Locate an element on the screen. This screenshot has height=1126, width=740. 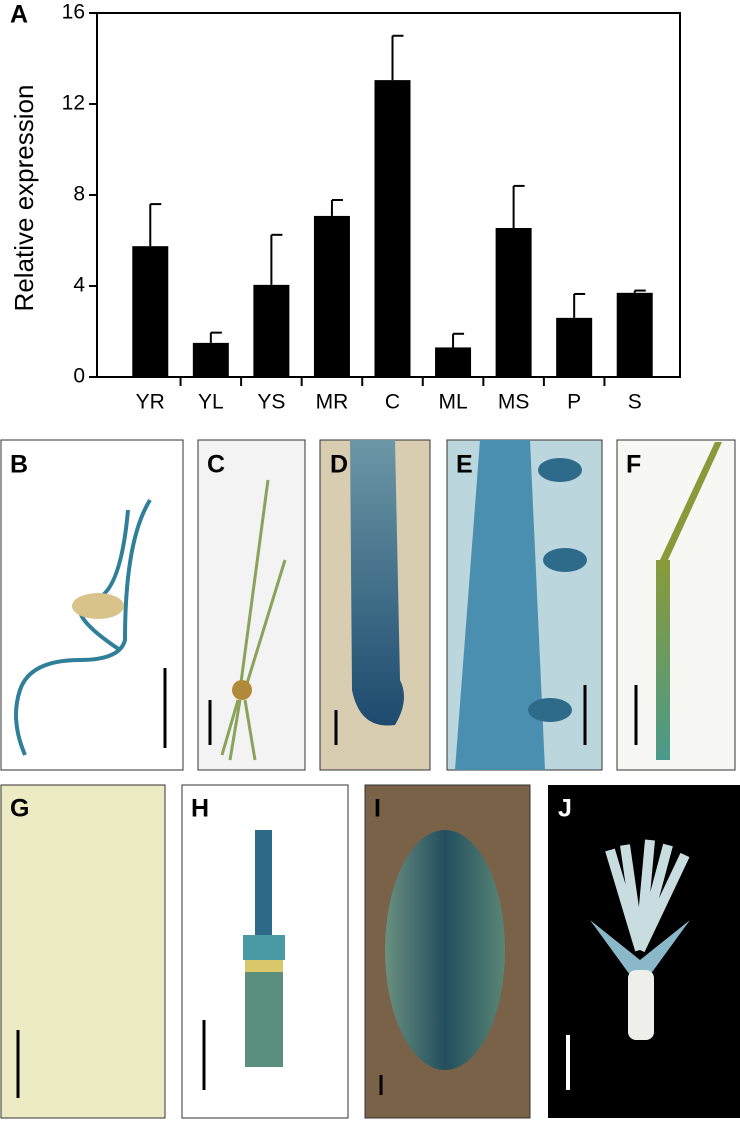
y-tick-label: 12 is located at coordinates (73, 103).